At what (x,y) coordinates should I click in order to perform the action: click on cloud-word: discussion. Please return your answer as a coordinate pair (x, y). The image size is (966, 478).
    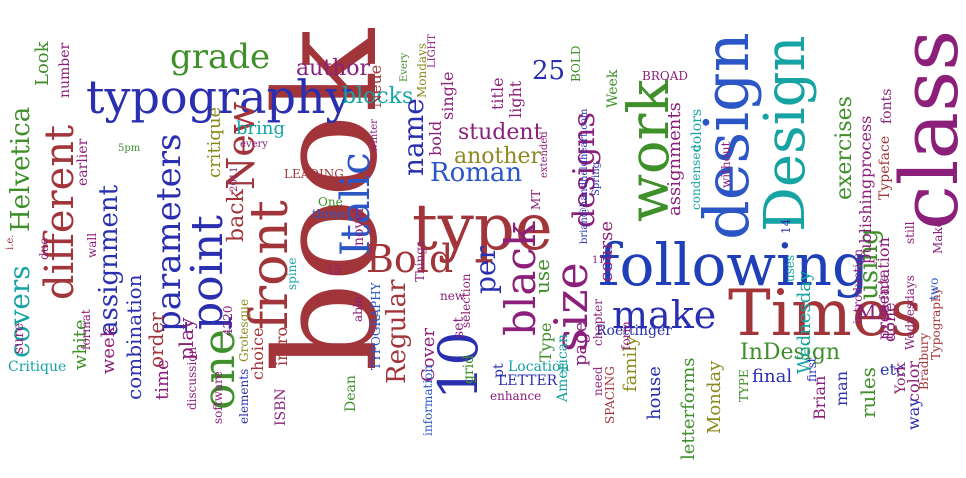
    Looking at the image, I should click on (192, 378).